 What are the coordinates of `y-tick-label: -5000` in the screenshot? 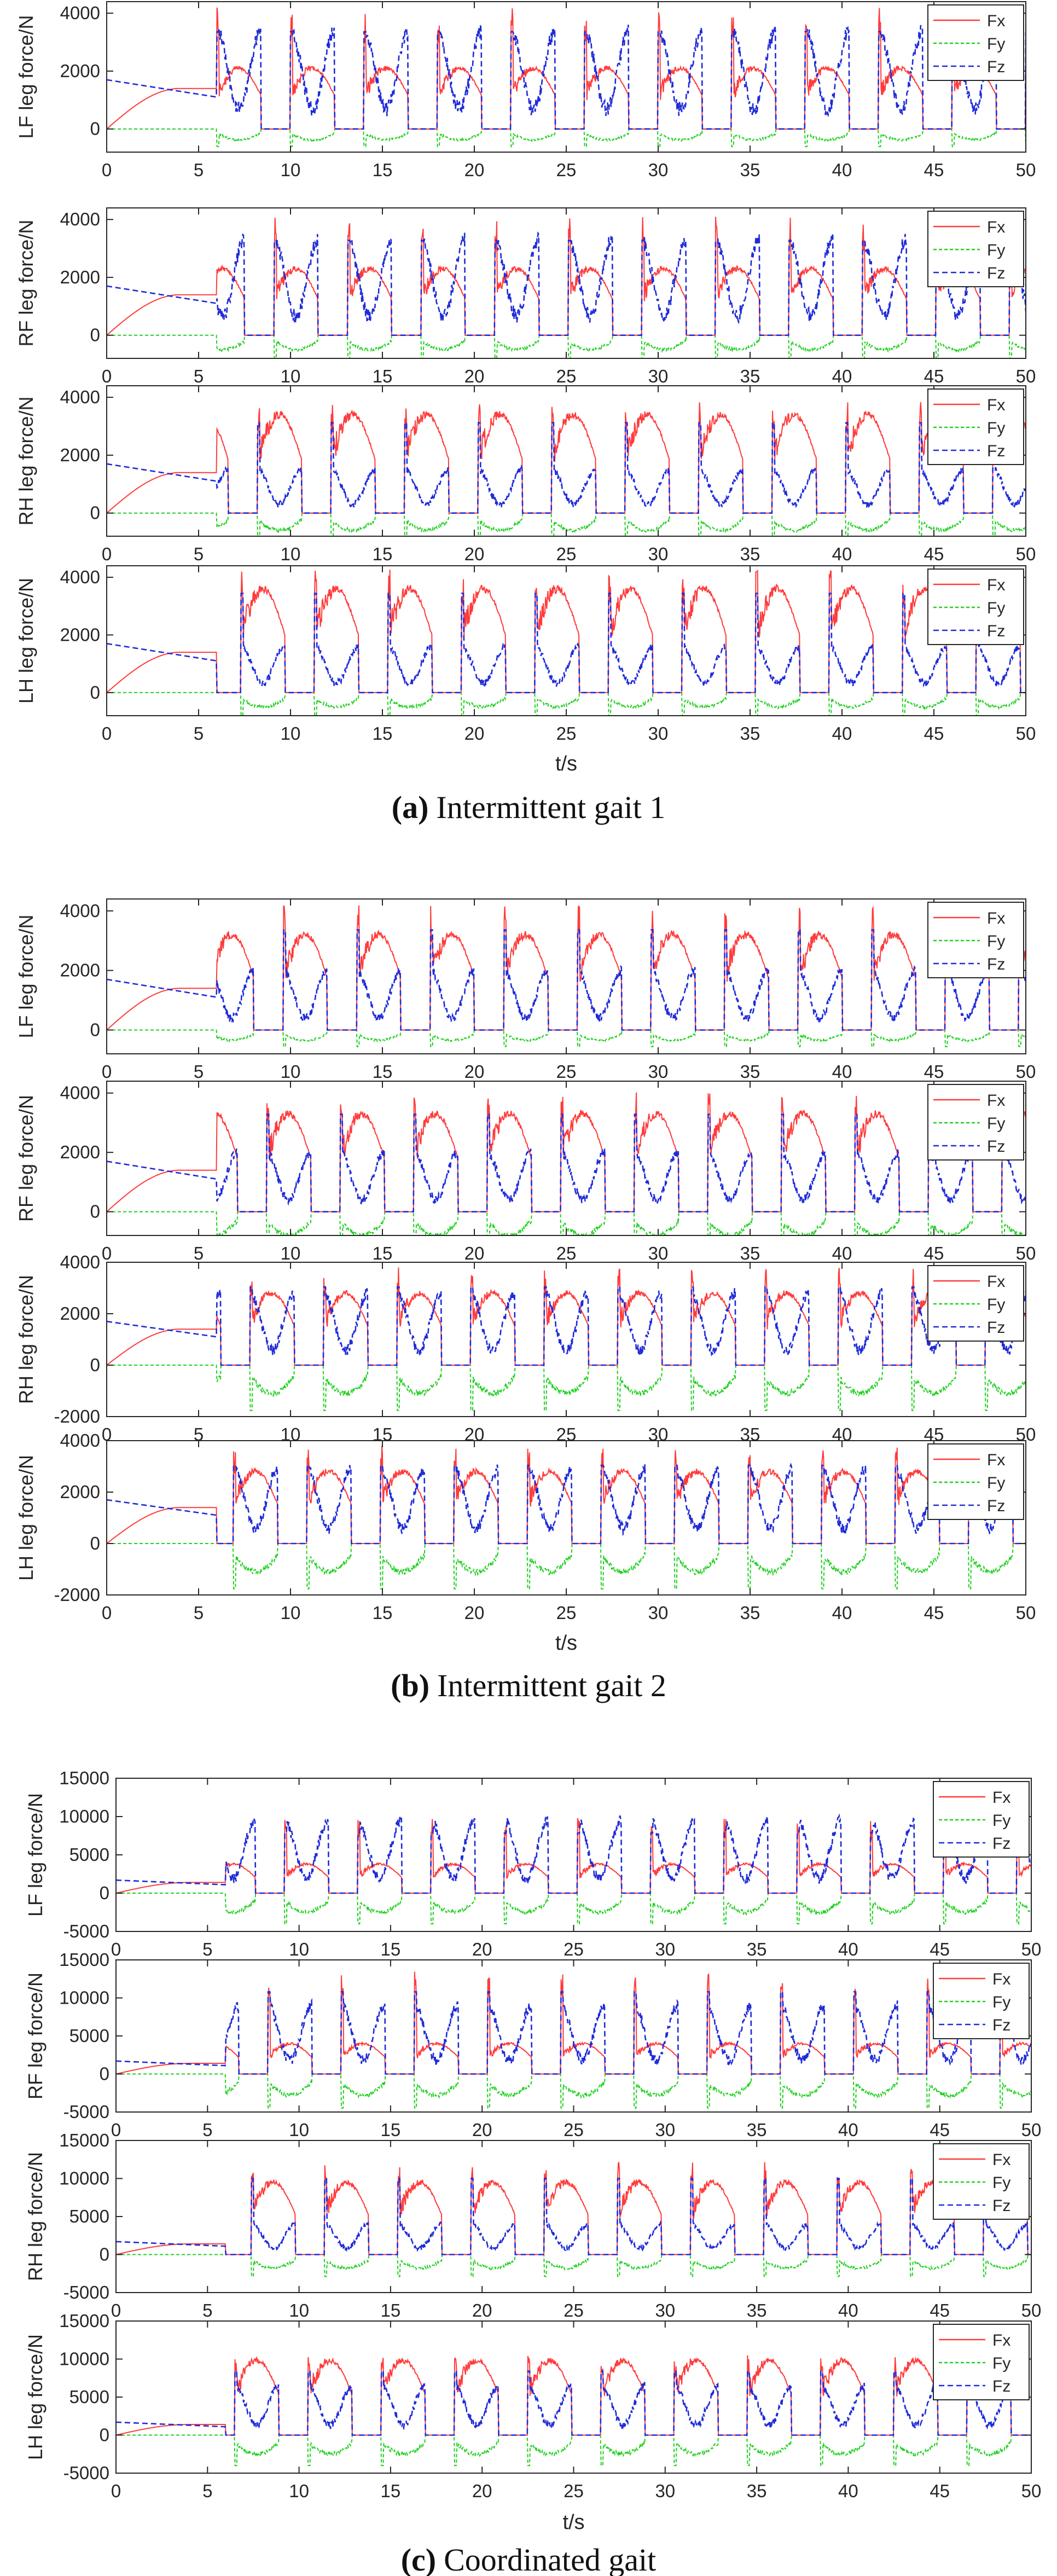 It's located at (86, 1931).